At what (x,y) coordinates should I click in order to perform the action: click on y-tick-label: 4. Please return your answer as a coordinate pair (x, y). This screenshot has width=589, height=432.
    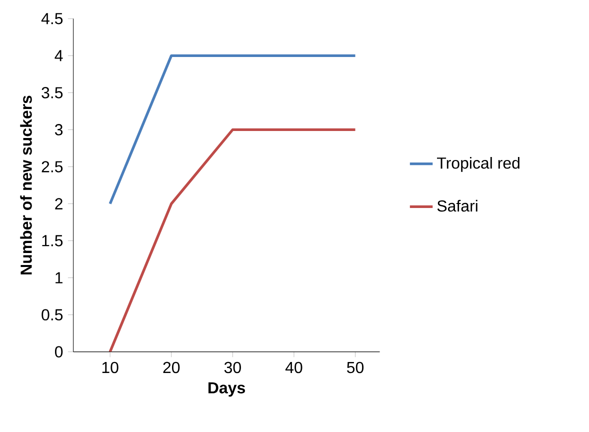
    Looking at the image, I should click on (58, 56).